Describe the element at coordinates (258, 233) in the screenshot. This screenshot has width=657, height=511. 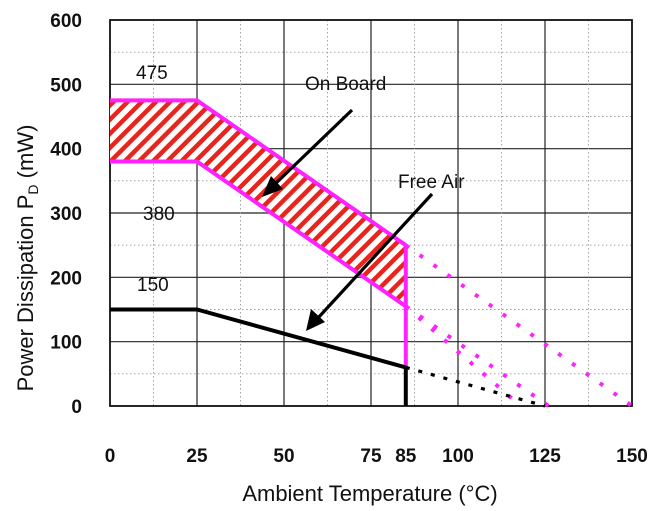
I see `on-board-lower-line` at that location.